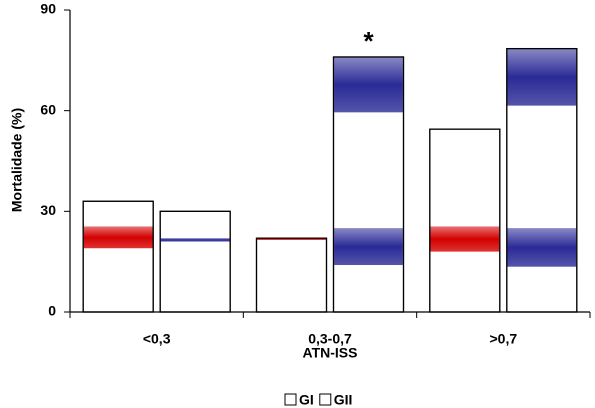  What do you see at coordinates (306, 400) in the screenshot?
I see `legend-label: GI` at bounding box center [306, 400].